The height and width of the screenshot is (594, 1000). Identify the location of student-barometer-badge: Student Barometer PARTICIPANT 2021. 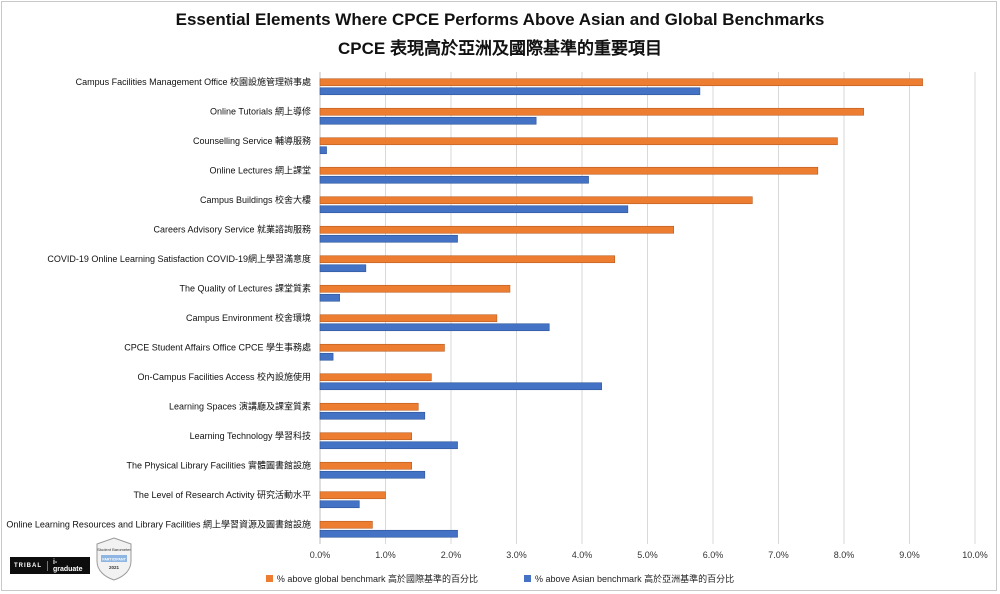
(114, 559).